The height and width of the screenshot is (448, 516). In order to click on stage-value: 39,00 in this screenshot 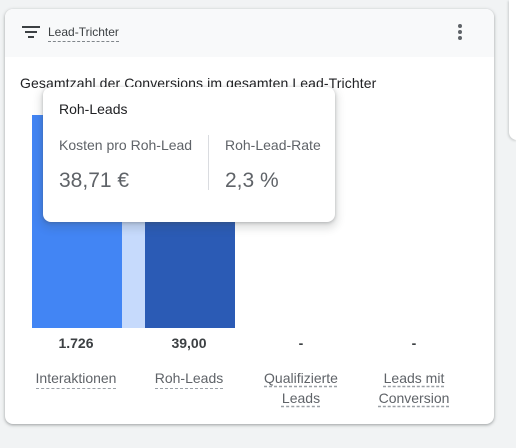, I will do `click(189, 343)`.